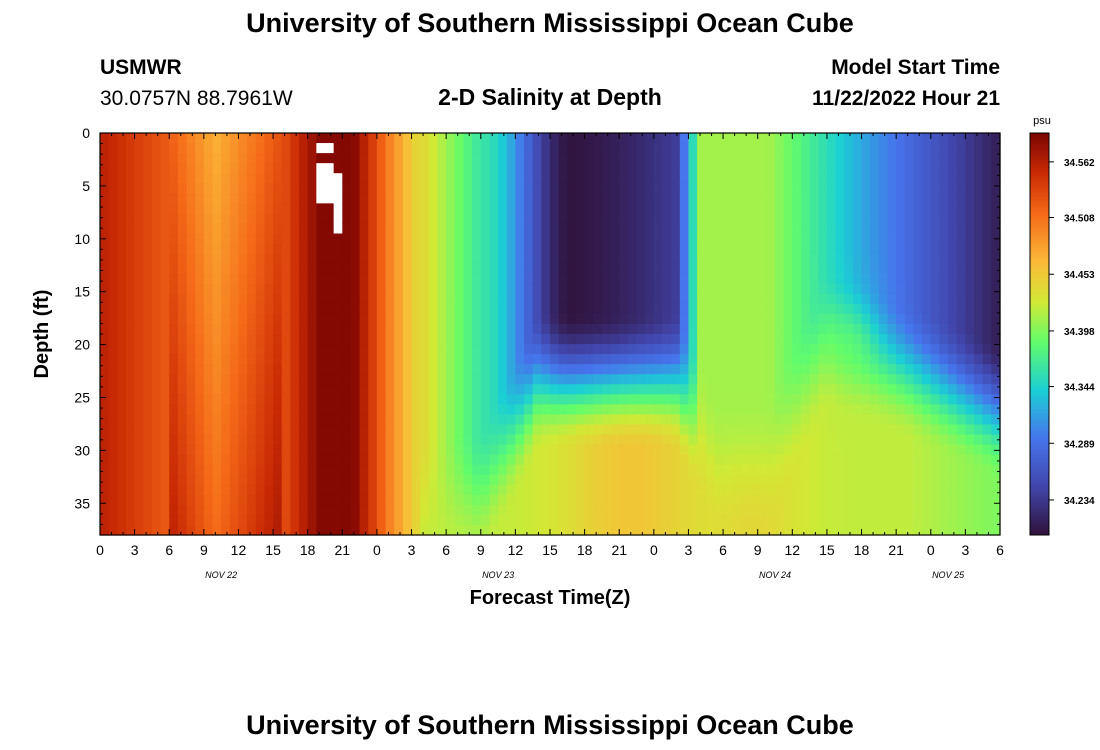 Image resolution: width=1100 pixels, height=750 pixels. Describe the element at coordinates (196, 98) in the screenshot. I see `station-coordinates: 30.0757N 88.7961W` at that location.